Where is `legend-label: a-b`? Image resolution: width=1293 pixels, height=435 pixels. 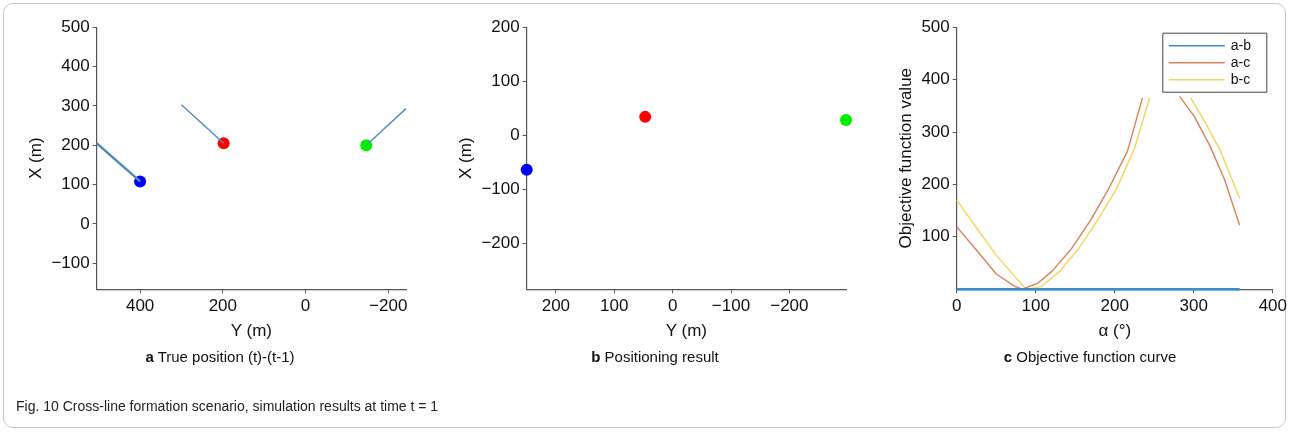 legend-label: a-b is located at coordinates (1241, 44).